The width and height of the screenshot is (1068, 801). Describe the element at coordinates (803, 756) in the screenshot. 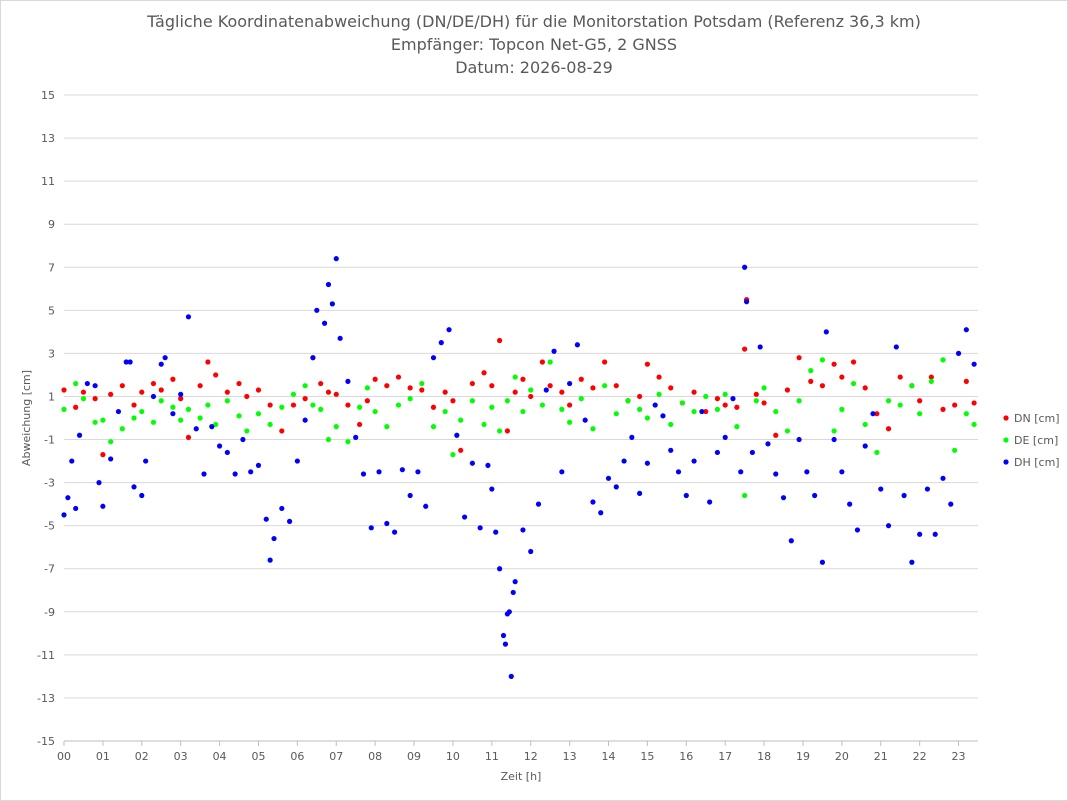

I see `x-tick-label: 19` at that location.